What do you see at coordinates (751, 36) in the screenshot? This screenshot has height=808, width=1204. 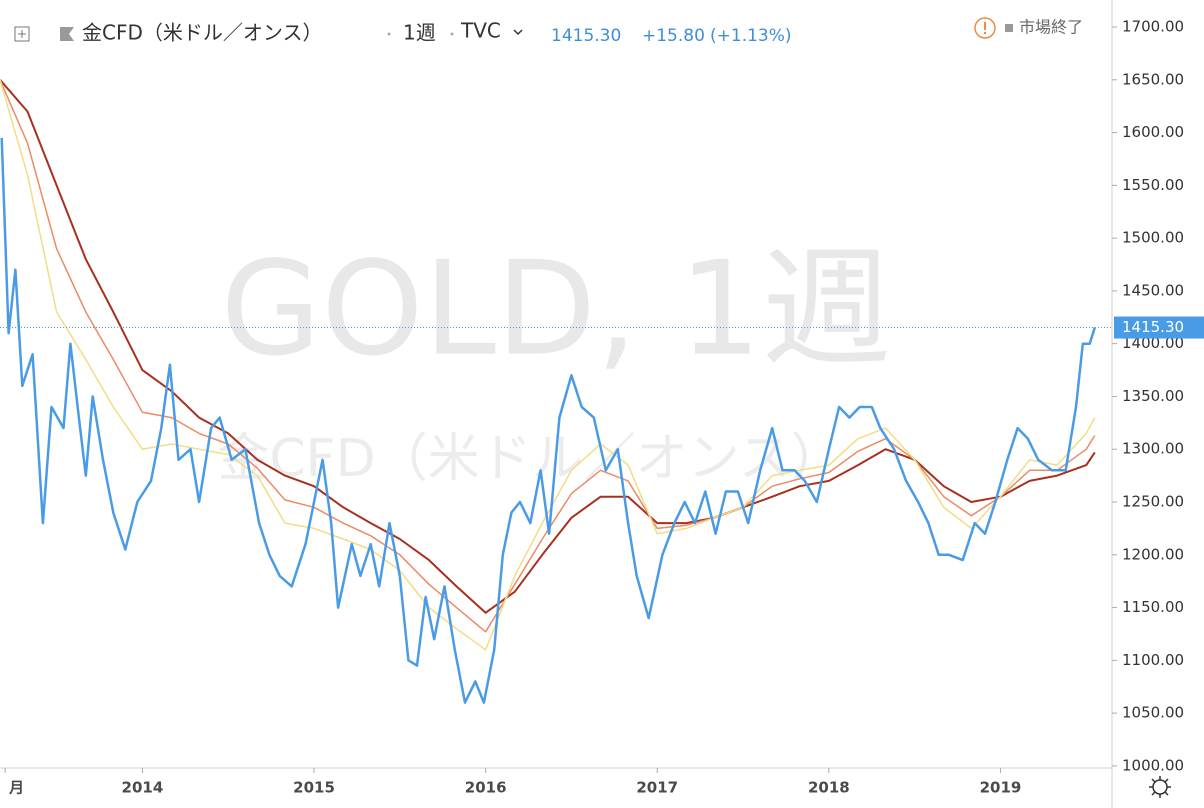 I see `change-pct: (+1.13%)` at bounding box center [751, 36].